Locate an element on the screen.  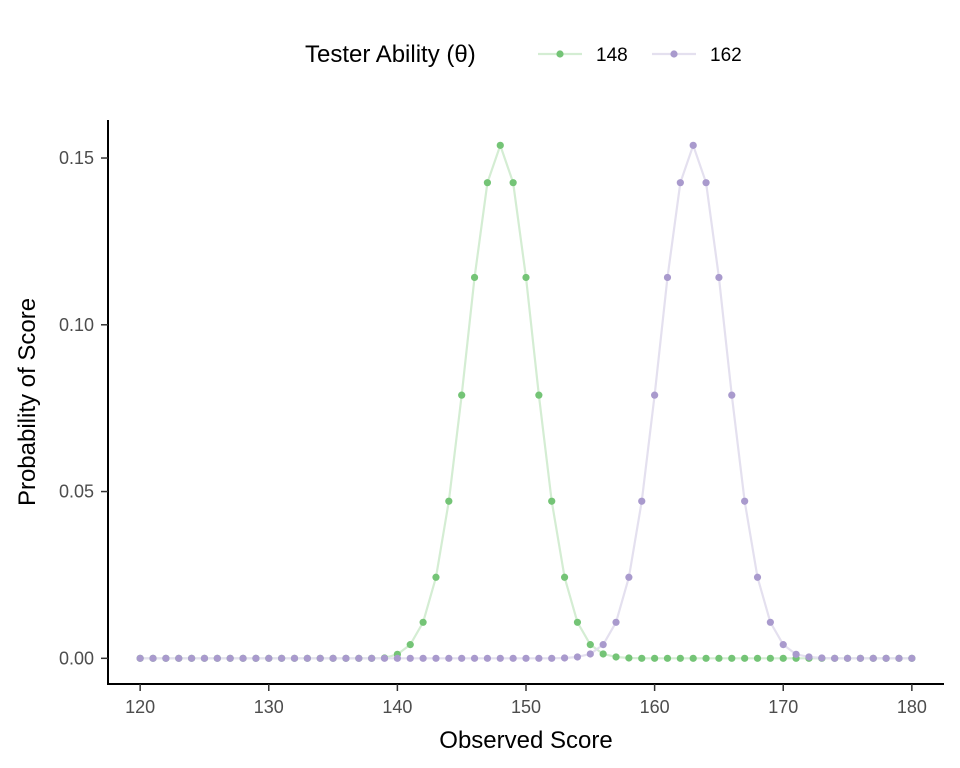
x-tick-label: 150 is located at coordinates (526, 707).